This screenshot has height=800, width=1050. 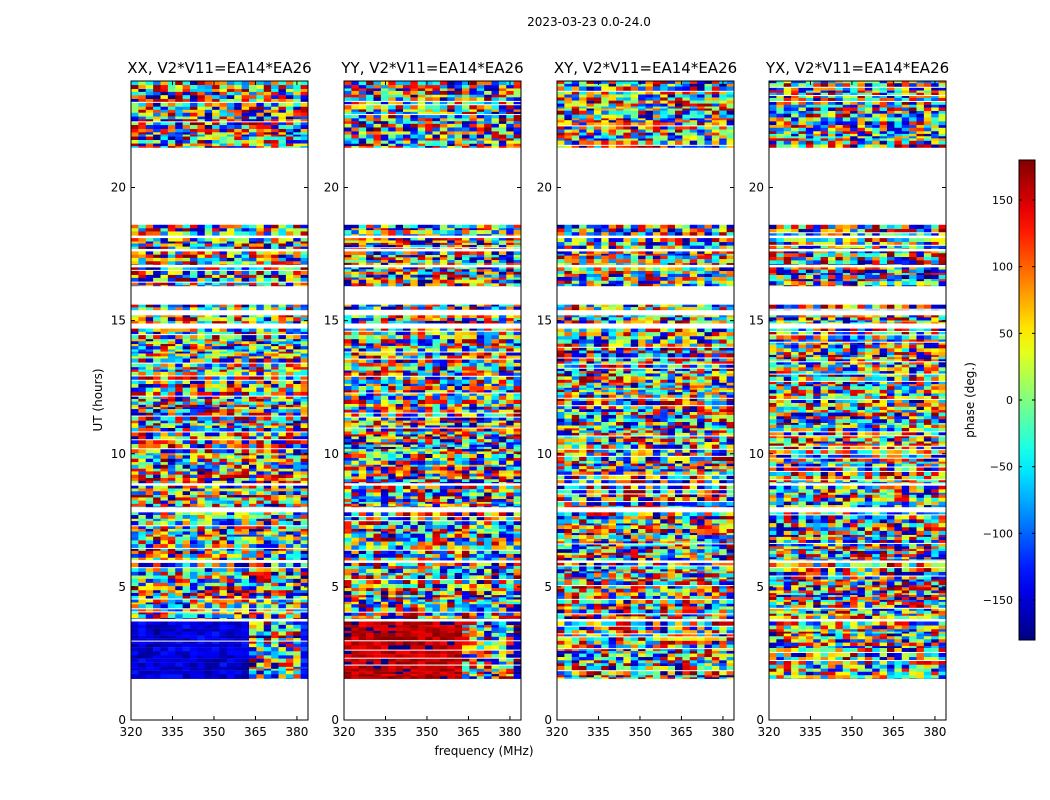 I want to click on colorbar-tick-label: −50, so click(x=1001, y=467).